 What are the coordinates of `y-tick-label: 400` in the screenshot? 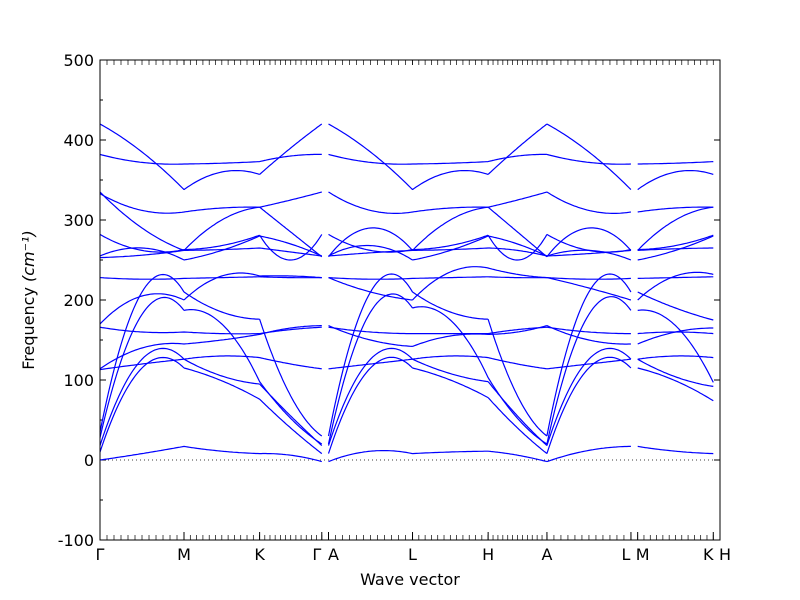 It's located at (78, 140).